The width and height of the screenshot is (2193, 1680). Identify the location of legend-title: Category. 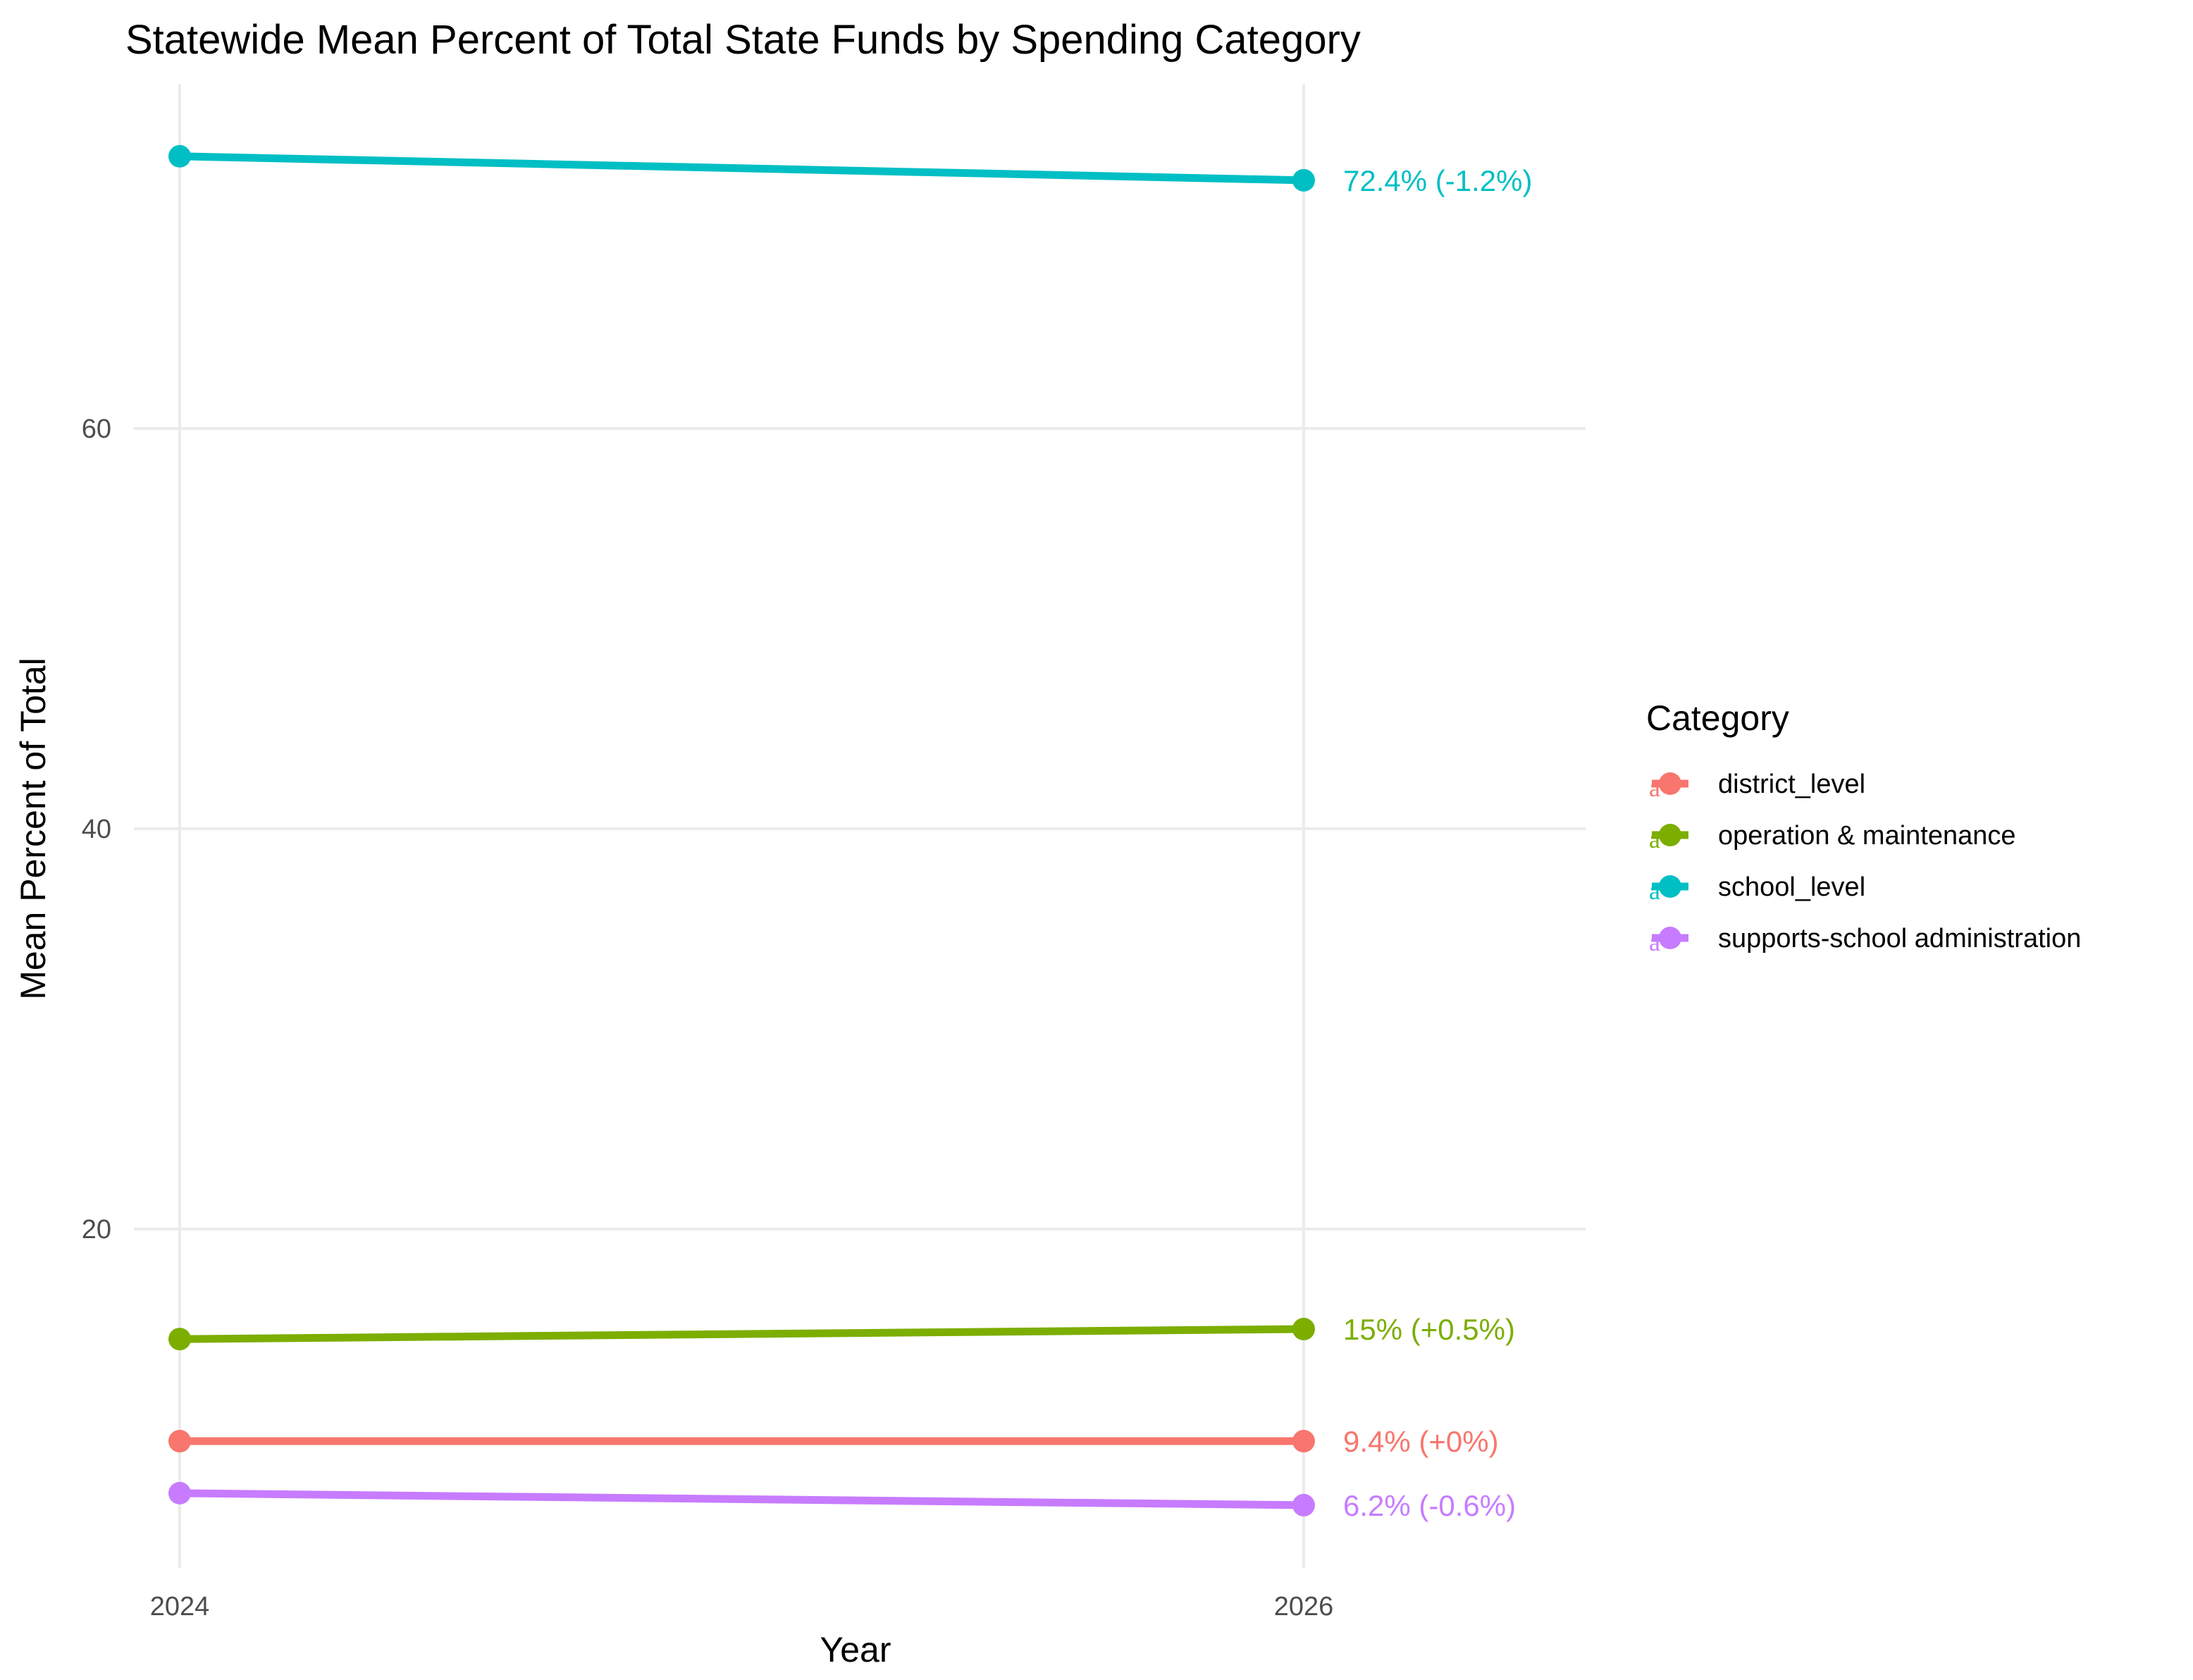
(1717, 718).